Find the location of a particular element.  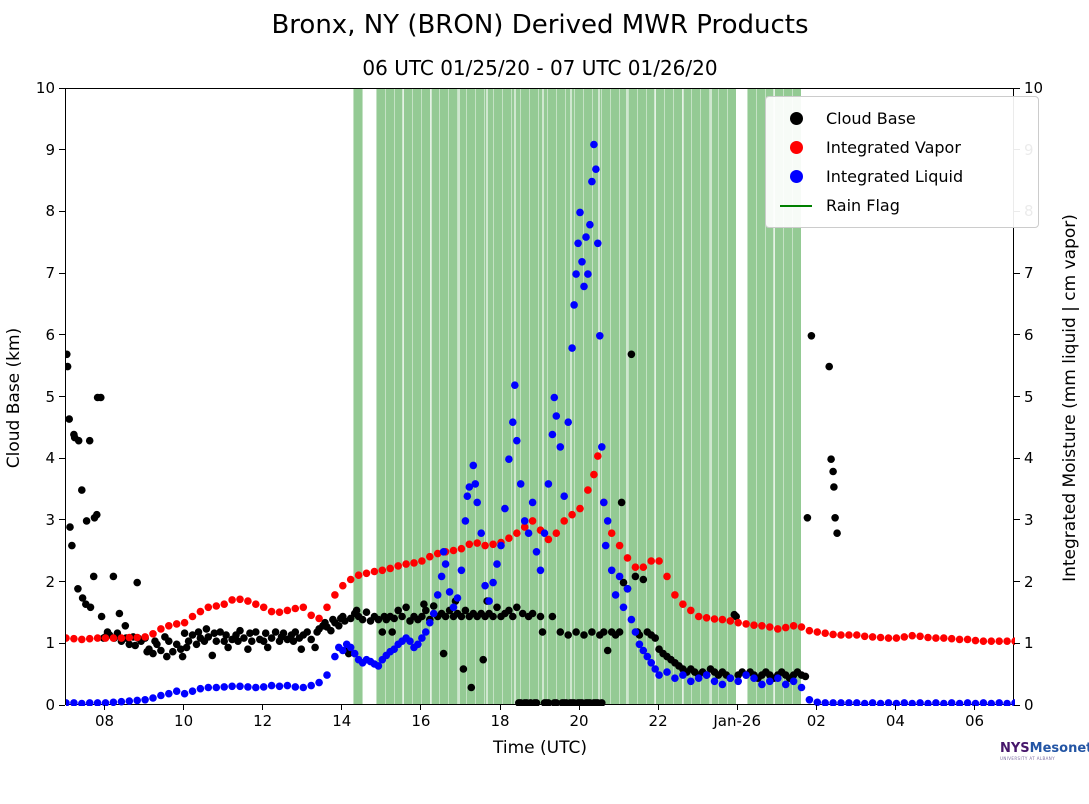

x-tick-label: 20 is located at coordinates (579, 721).